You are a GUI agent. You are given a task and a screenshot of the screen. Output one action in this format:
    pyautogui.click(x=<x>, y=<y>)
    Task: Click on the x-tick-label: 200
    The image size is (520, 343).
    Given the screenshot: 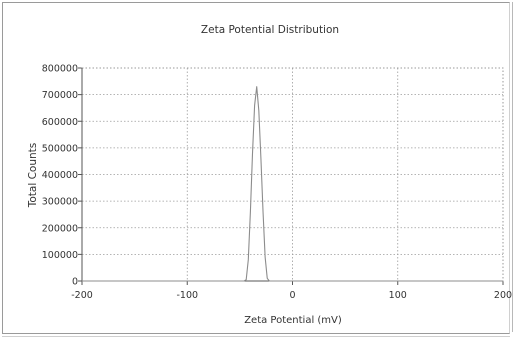 What is the action you would take?
    pyautogui.click(x=503, y=295)
    